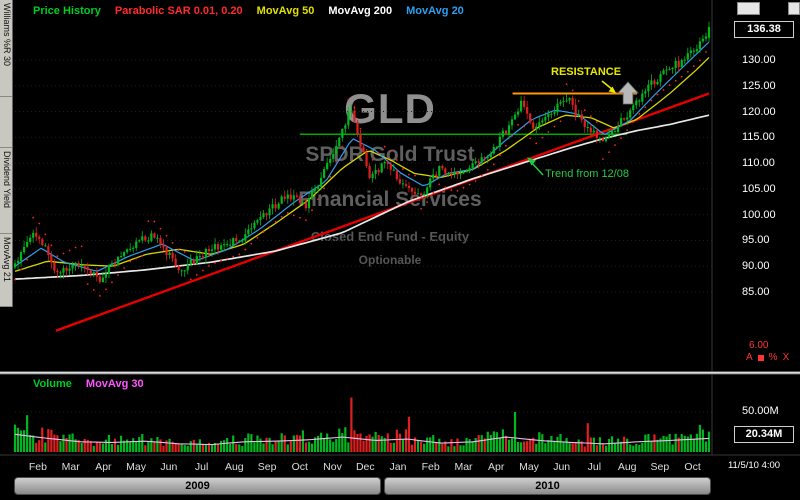 Image resolution: width=800 pixels, height=500 pixels. What do you see at coordinates (285, 11) in the screenshot?
I see `legend-movavg-50: MovAvg 50` at bounding box center [285, 11].